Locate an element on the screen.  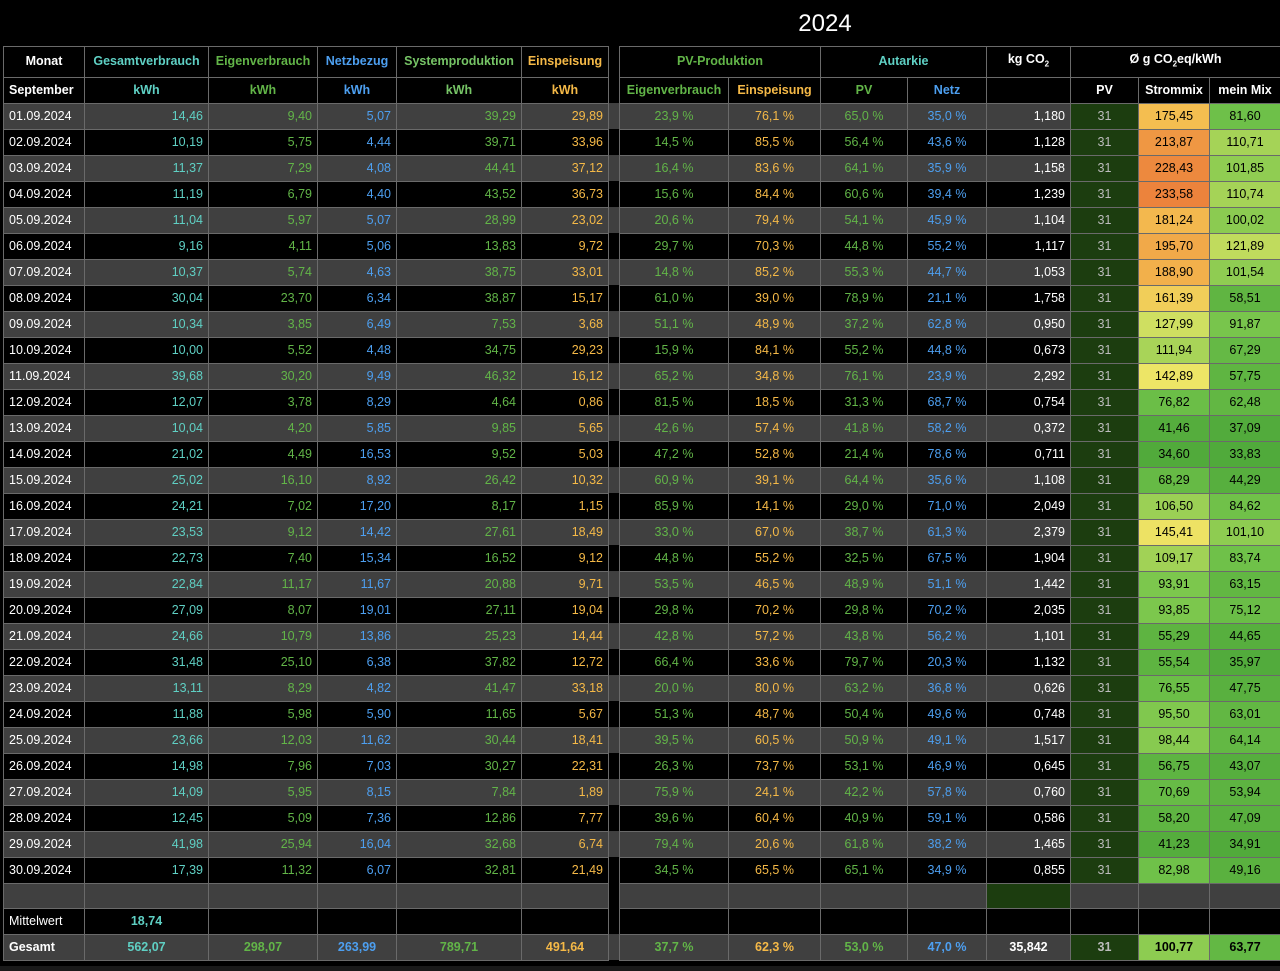
value-cell: 9,72 is located at coordinates (565, 246).